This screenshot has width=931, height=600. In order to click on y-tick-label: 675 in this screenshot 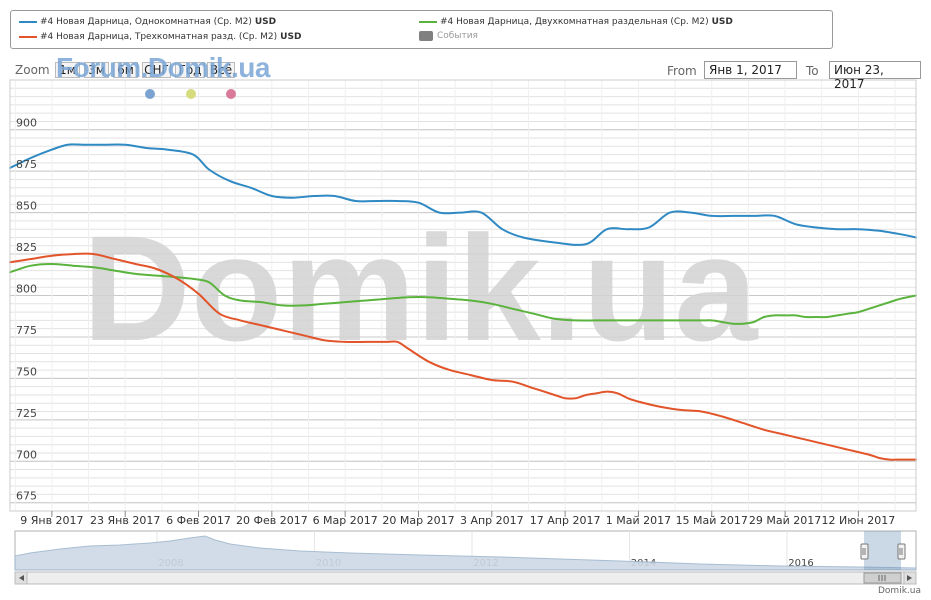, I will do `click(26, 496)`.